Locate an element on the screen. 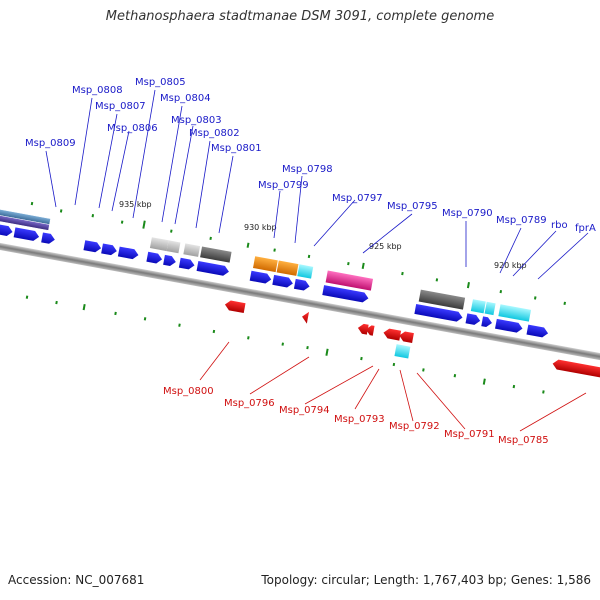 The width and height of the screenshot is (600, 600). gene-label: Msp_0796 is located at coordinates (249, 403).